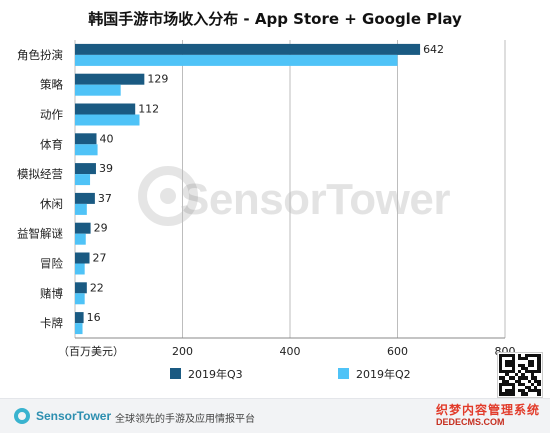  I want to click on chart-title: 韩国手游市场收入分布 - App Store + Google Play, so click(275, 19).